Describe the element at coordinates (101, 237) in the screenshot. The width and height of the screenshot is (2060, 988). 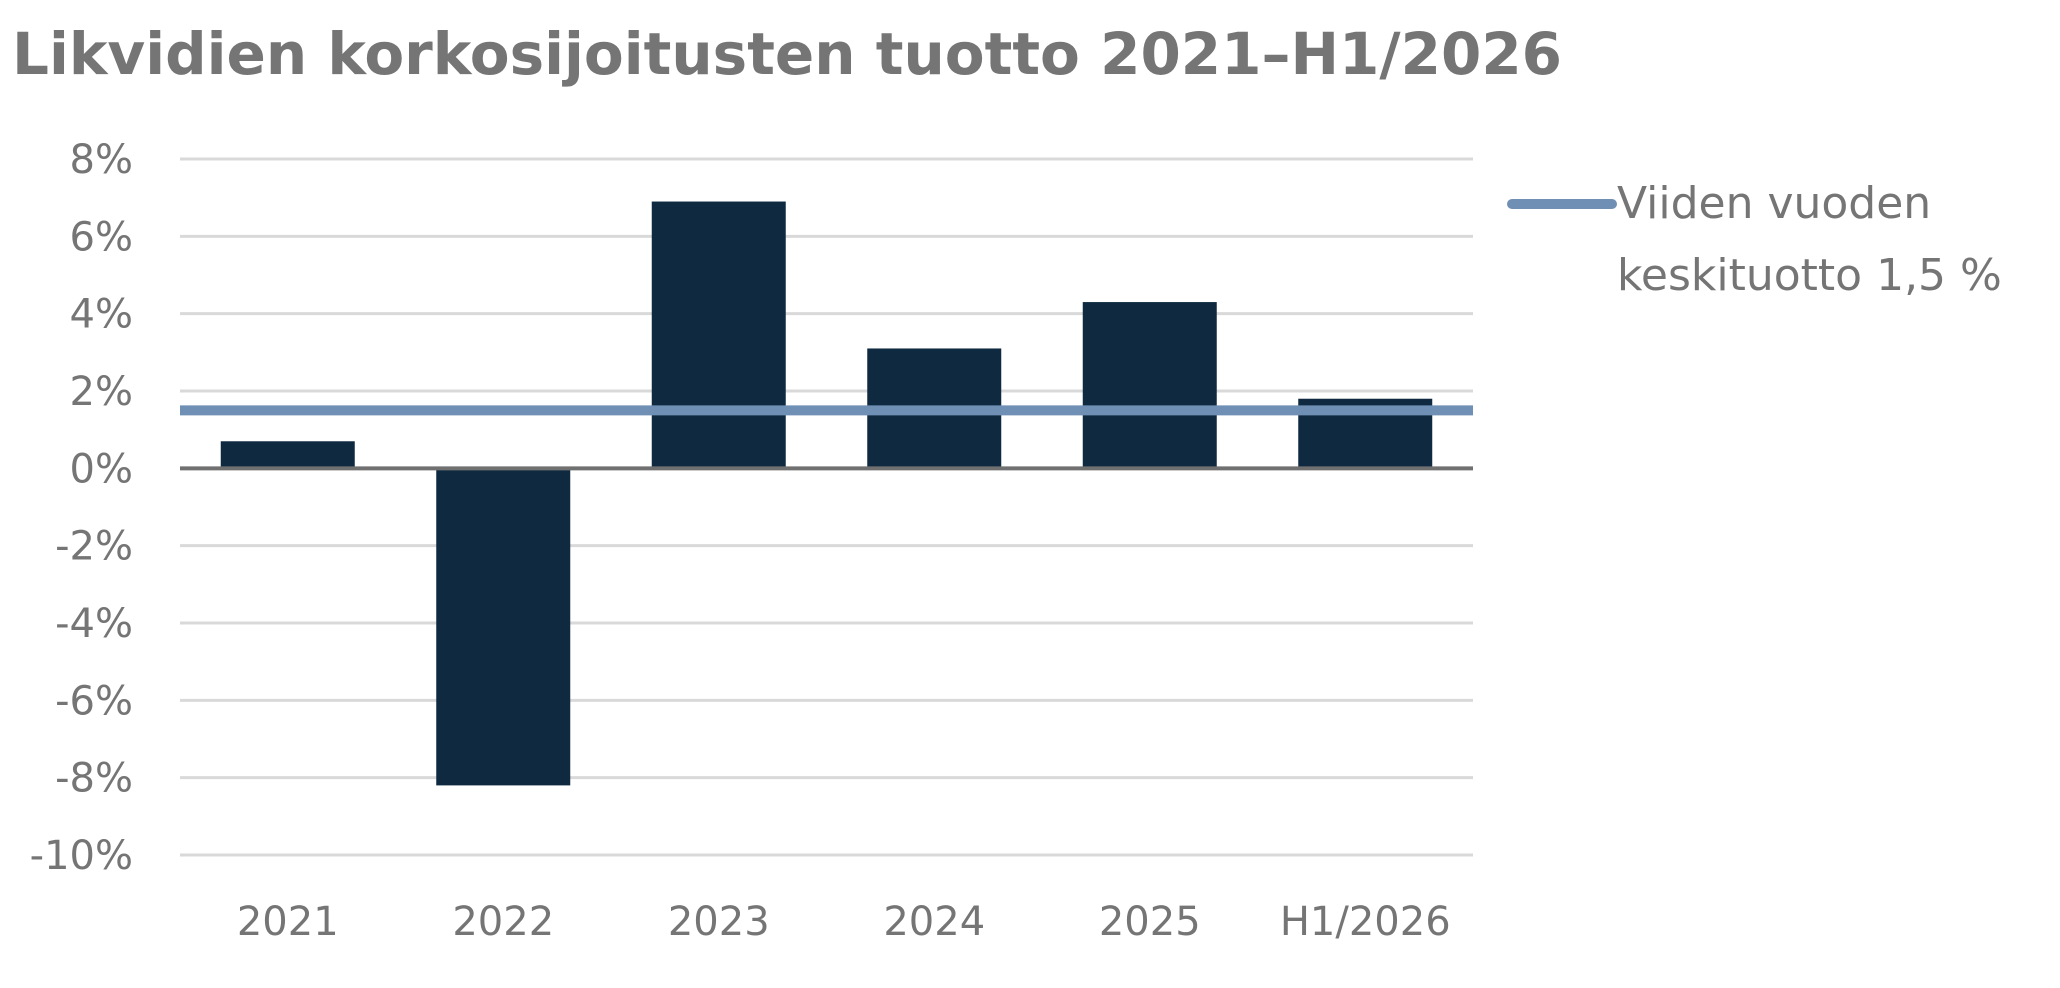
I see `y-tick-label: 6%` at that location.